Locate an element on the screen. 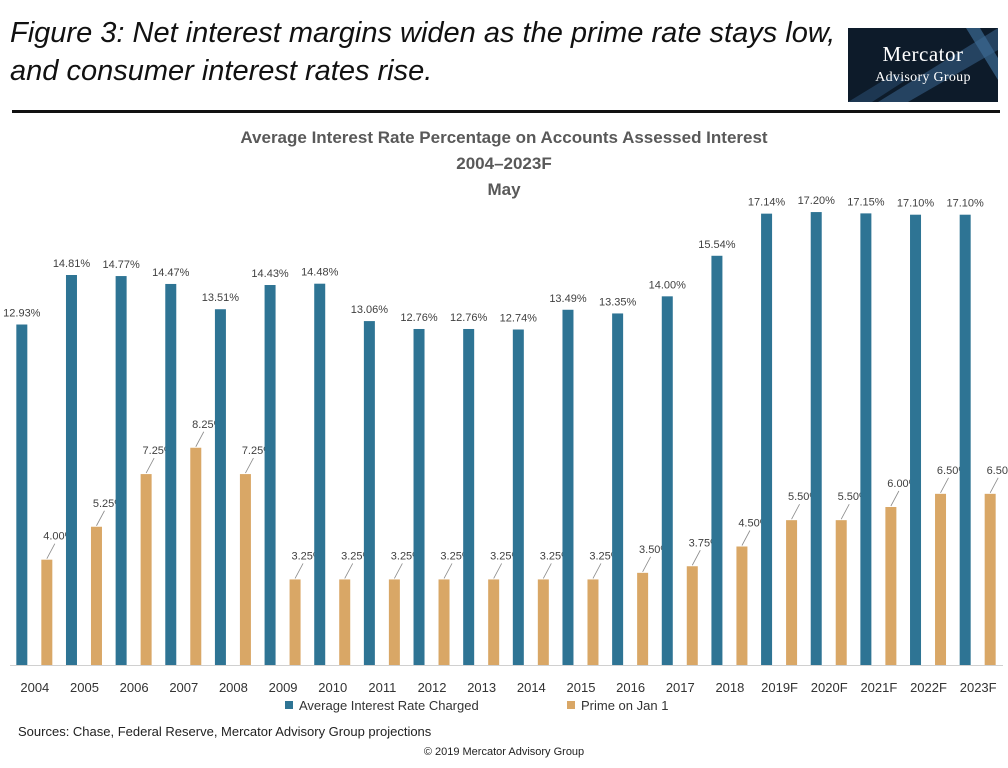  bar-prime-2006 is located at coordinates (146, 569).